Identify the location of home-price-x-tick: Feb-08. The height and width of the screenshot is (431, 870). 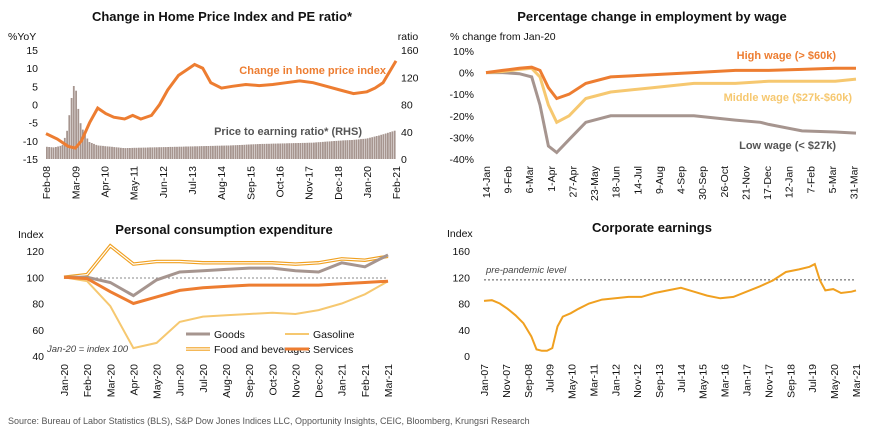
(47, 182).